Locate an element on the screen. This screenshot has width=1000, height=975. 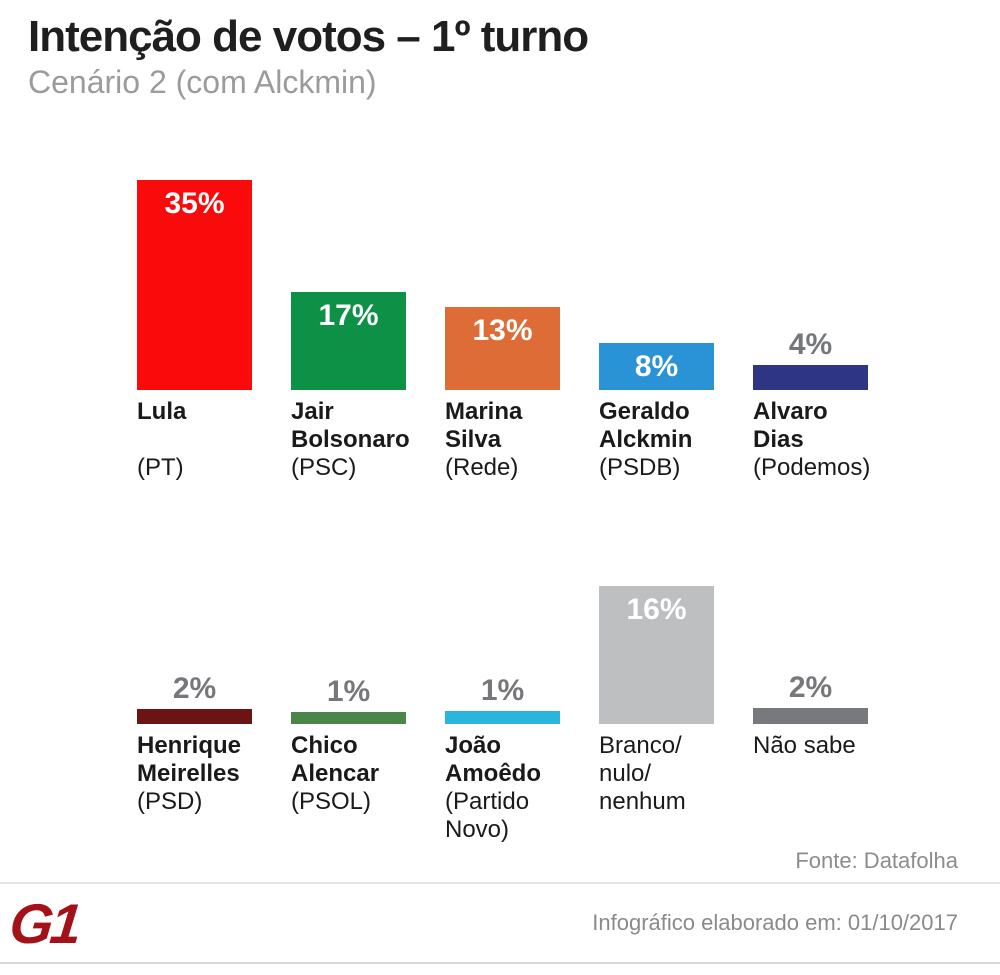
bar-area: 13% is located at coordinates (502, 285).